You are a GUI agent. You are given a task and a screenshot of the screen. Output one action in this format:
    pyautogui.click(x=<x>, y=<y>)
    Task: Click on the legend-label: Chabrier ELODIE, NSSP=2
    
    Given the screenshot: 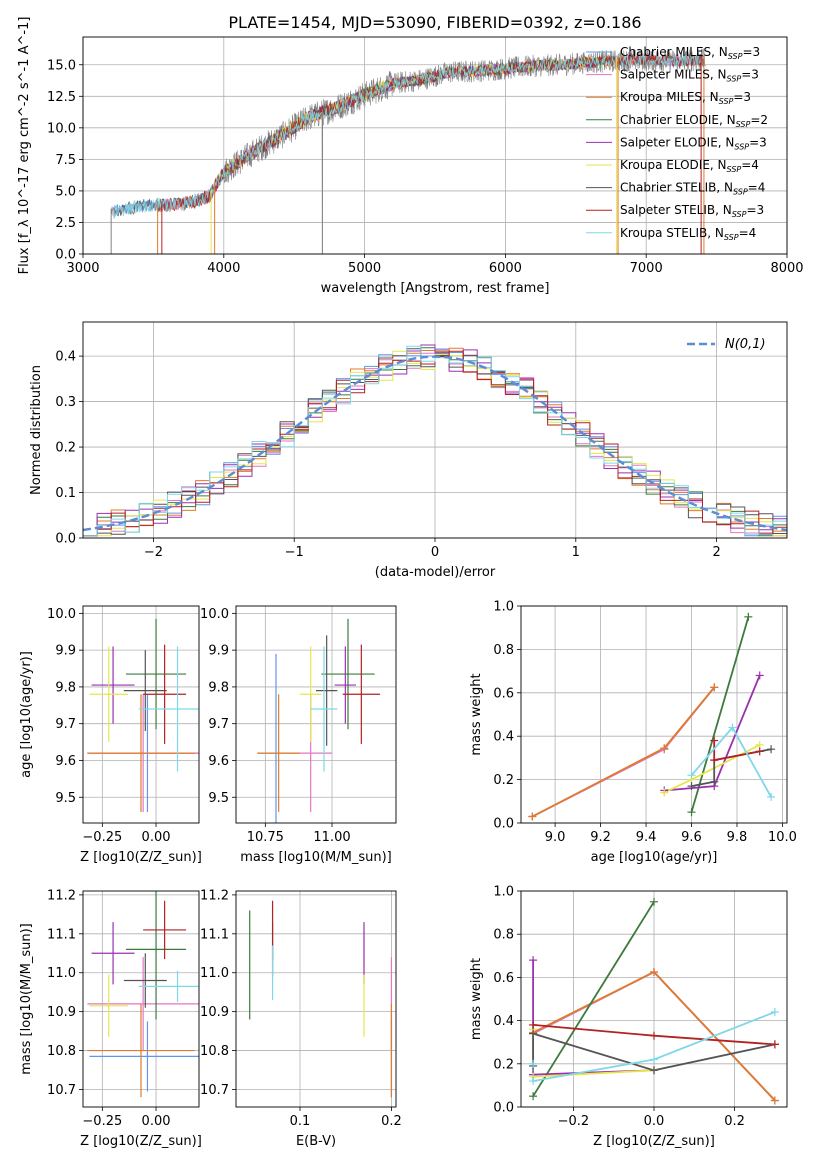 What is the action you would take?
    pyautogui.click(x=694, y=121)
    